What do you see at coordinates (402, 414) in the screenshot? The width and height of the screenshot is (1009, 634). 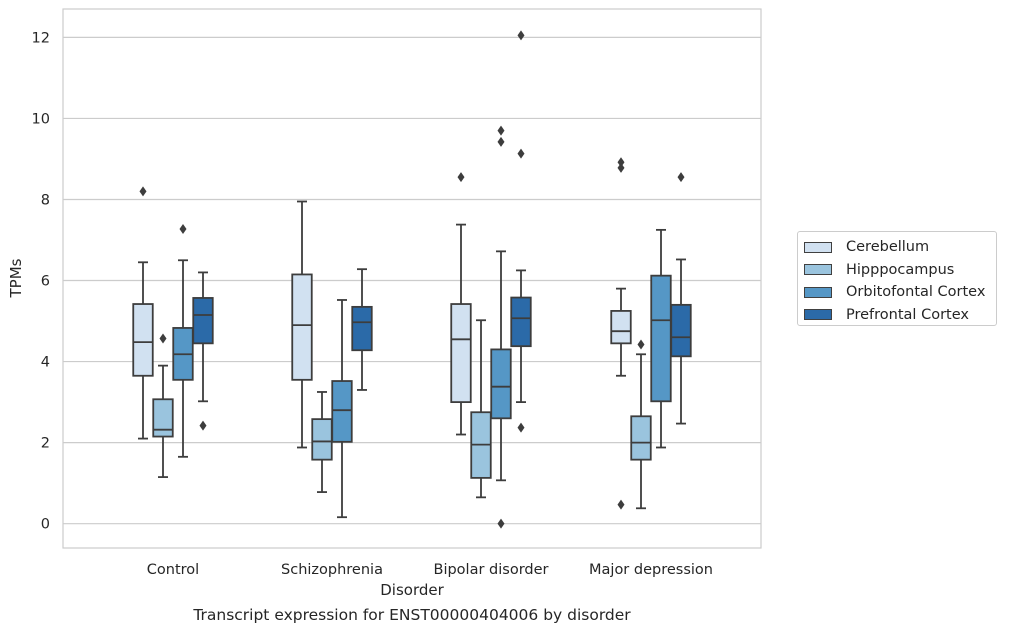 I see `series-hipppocampus` at bounding box center [402, 414].